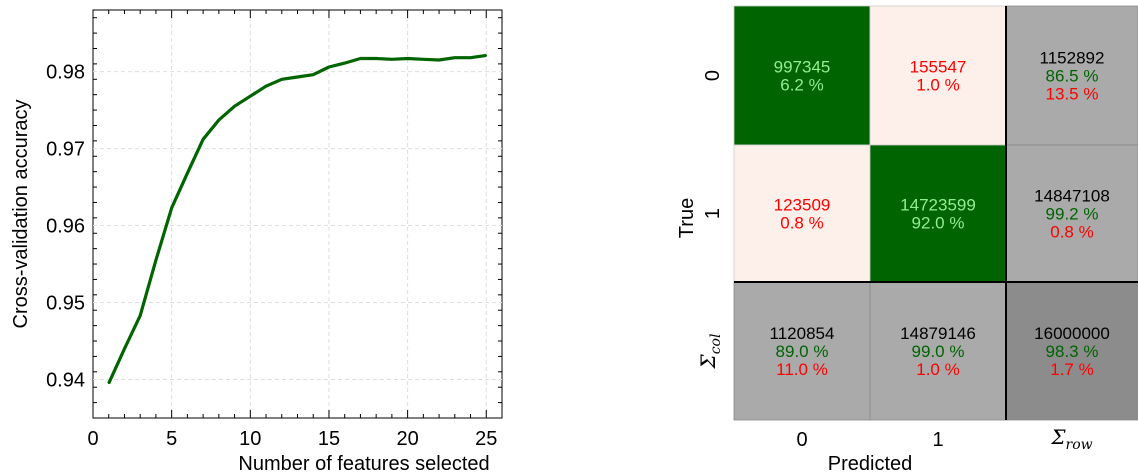 The width and height of the screenshot is (1138, 474). Describe the element at coordinates (802, 205) in the screenshot. I see `cell-count: 123509` at that location.